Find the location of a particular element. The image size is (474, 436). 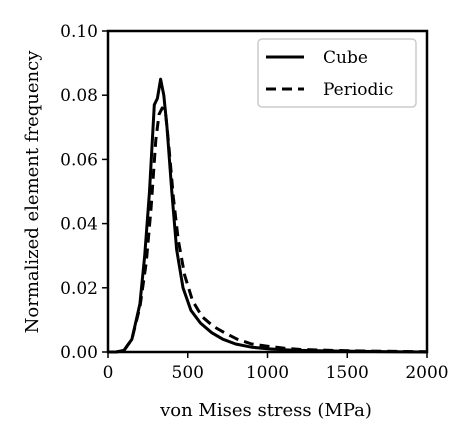

x-tick-label: 1000 is located at coordinates (267, 373).